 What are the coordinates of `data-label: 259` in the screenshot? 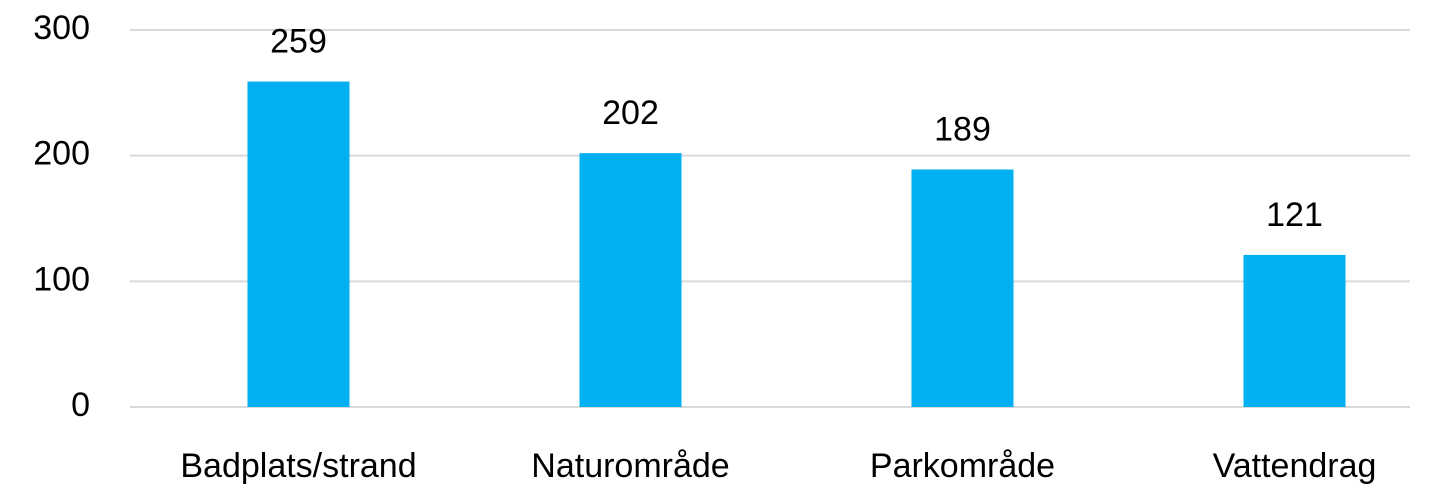 It's located at (298, 42).